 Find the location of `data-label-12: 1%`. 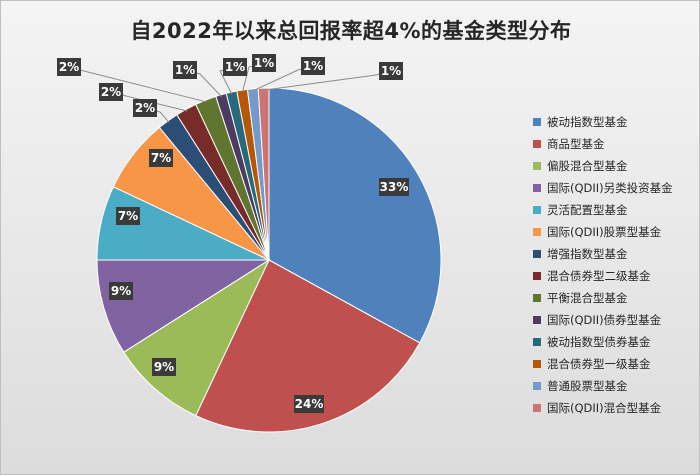

data-label-12: 1% is located at coordinates (313, 66).